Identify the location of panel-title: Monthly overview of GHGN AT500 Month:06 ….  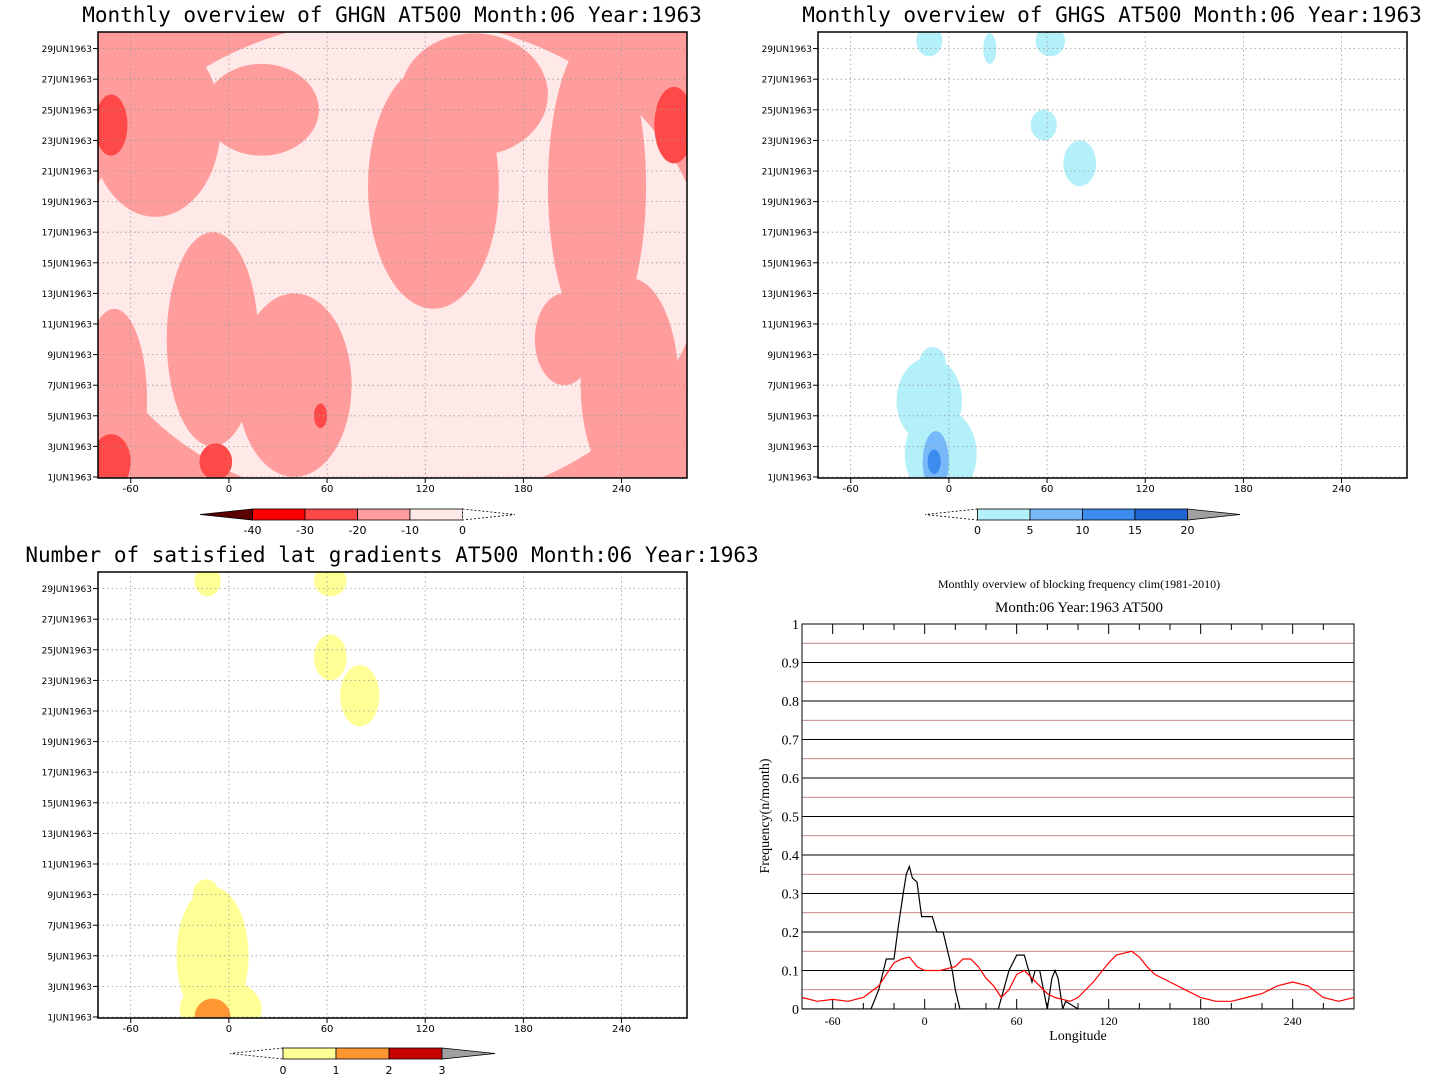
(392, 15).